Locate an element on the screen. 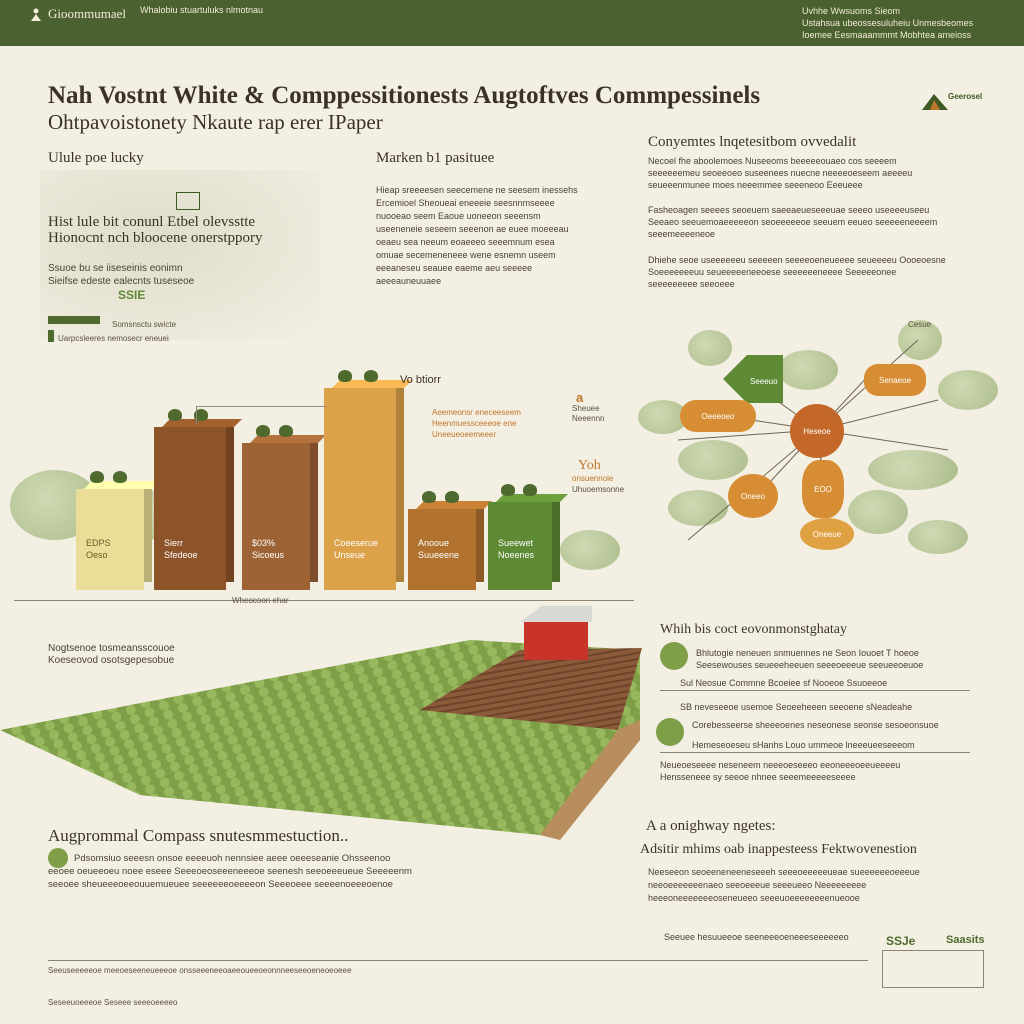 This screenshot has width=1024, height=1024. bottom-left-heading: Augprommal Compass snutesmmestuction.. is located at coordinates (198, 835).